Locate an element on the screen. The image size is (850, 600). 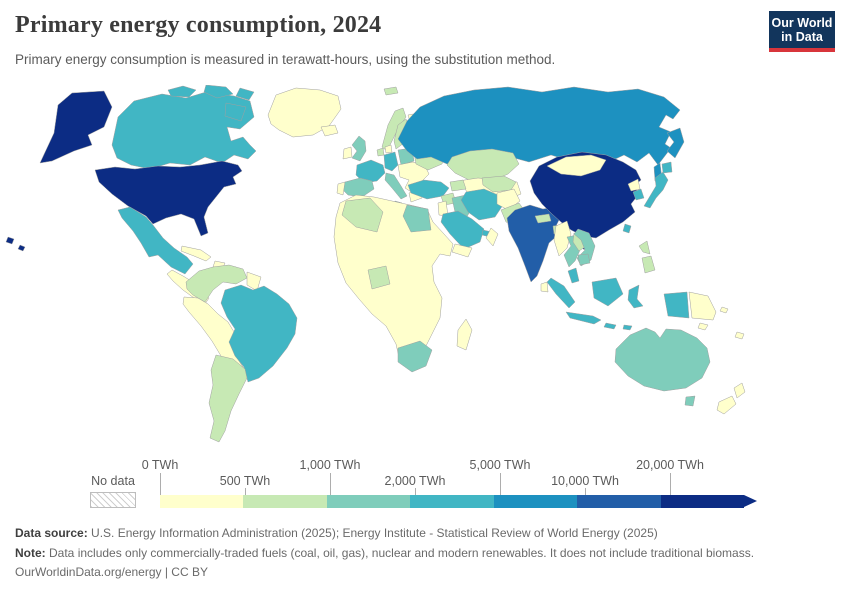
region-malaysia is located at coordinates (573, 275).